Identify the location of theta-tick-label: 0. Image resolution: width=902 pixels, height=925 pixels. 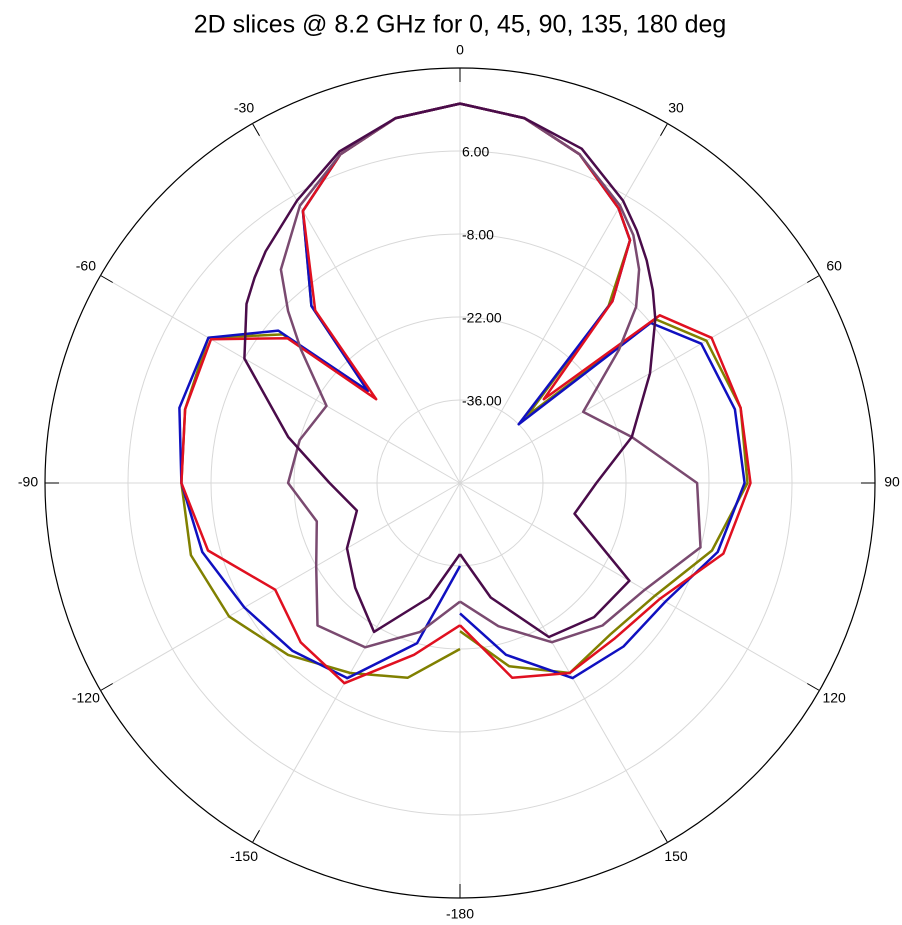
(460, 50).